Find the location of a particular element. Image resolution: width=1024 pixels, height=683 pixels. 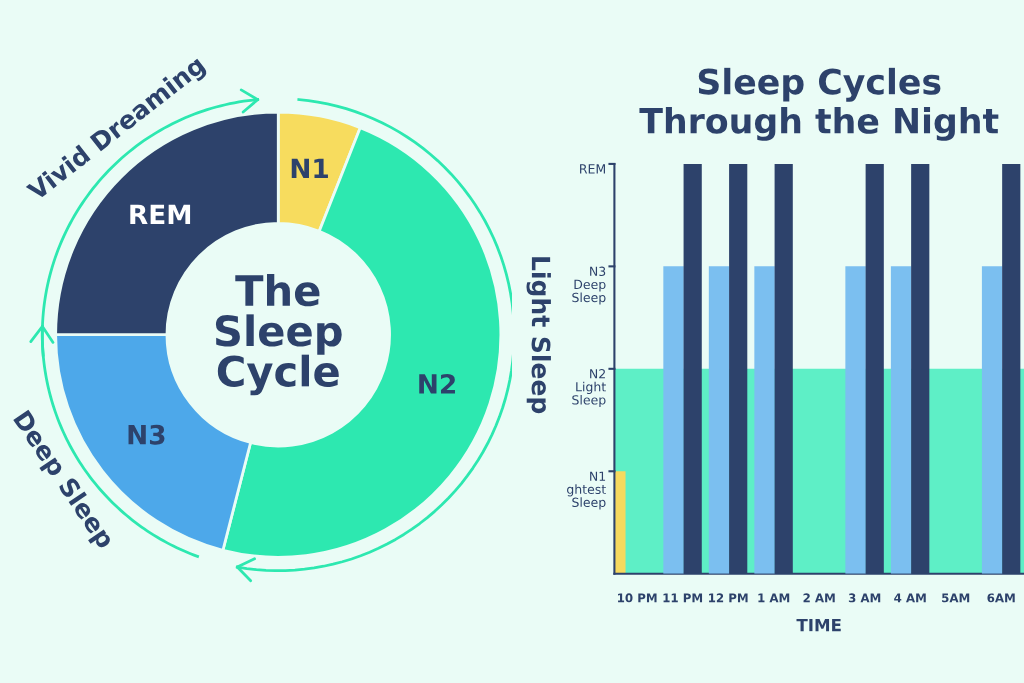

slice-label: N3 is located at coordinates (146, 434).